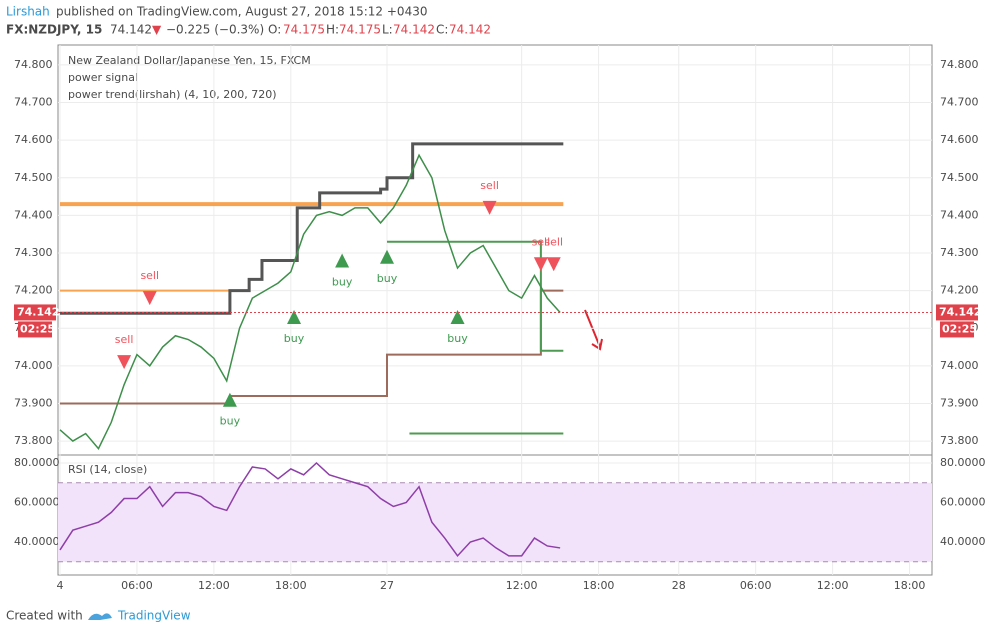  I want to click on x-tick-label: 28, so click(679, 585).